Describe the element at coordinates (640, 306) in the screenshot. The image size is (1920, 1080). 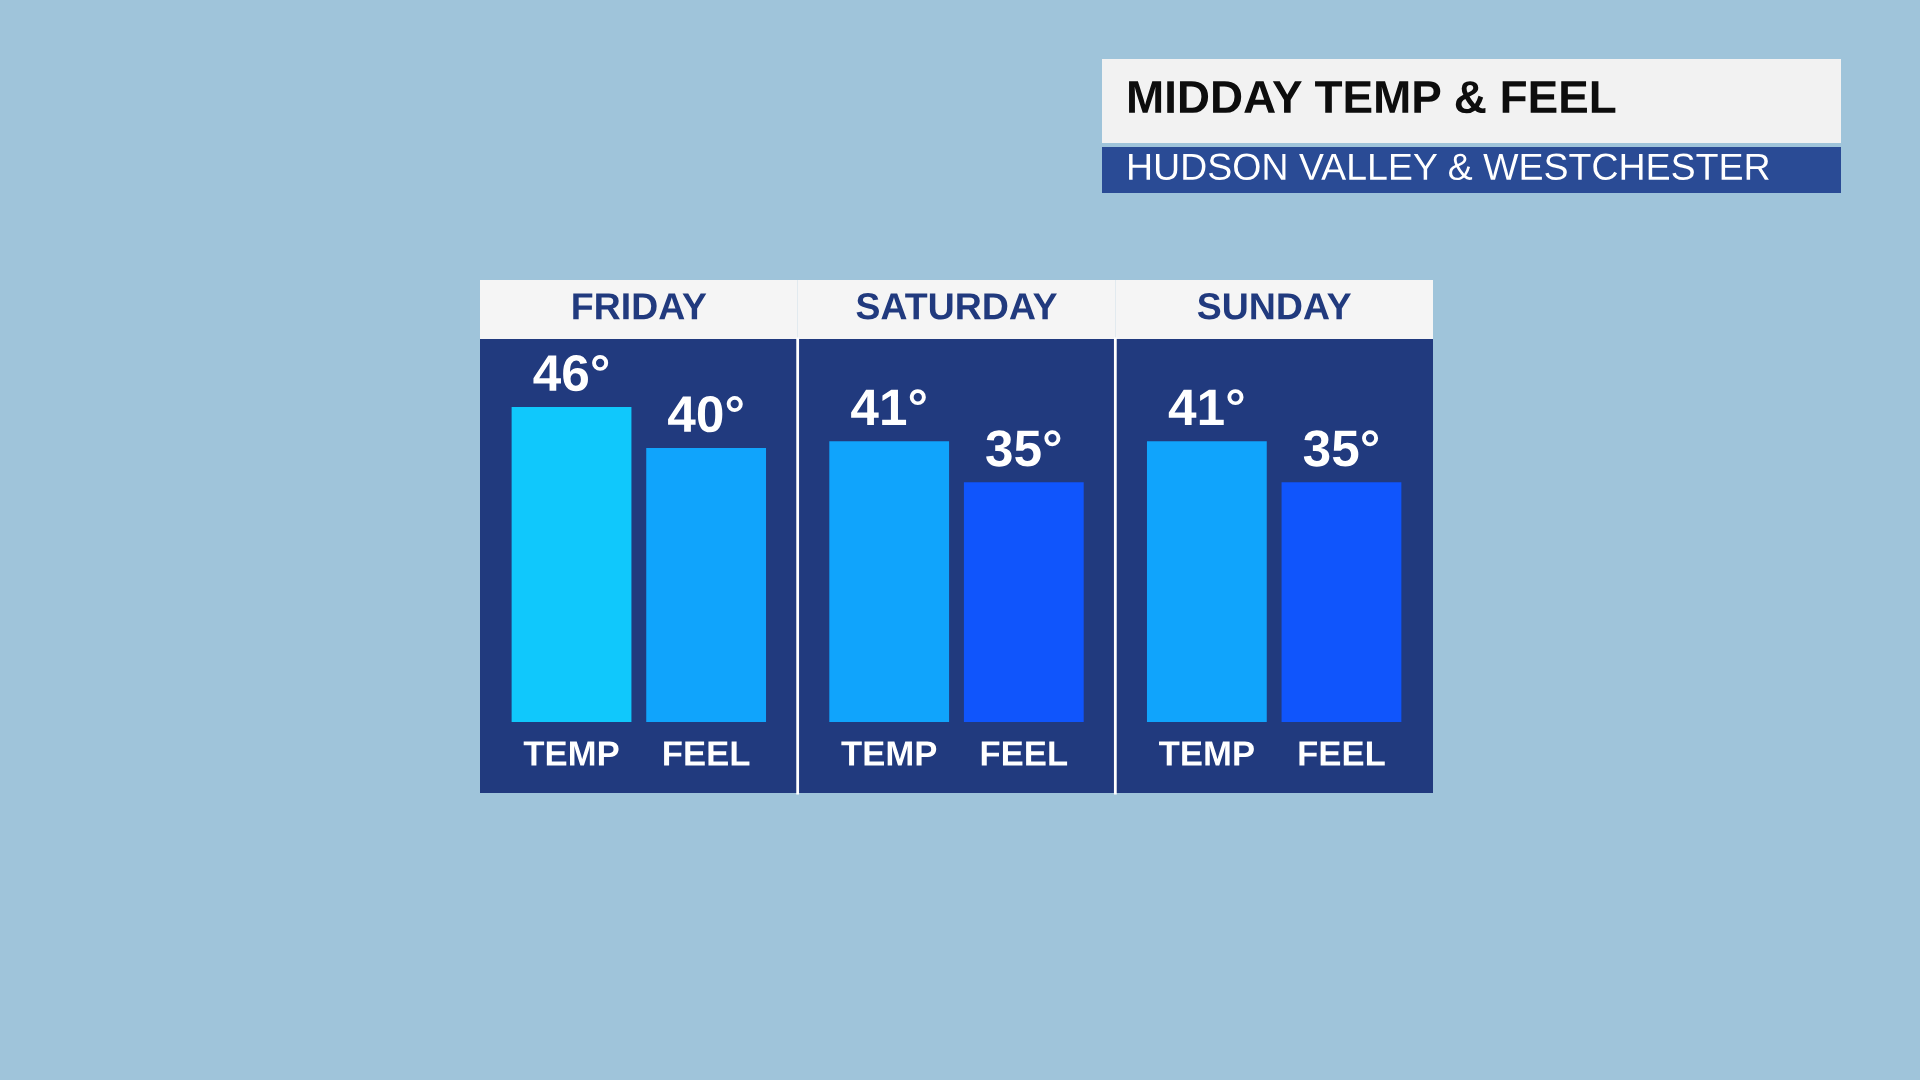
I see `chart-title: FRIDAY` at that location.